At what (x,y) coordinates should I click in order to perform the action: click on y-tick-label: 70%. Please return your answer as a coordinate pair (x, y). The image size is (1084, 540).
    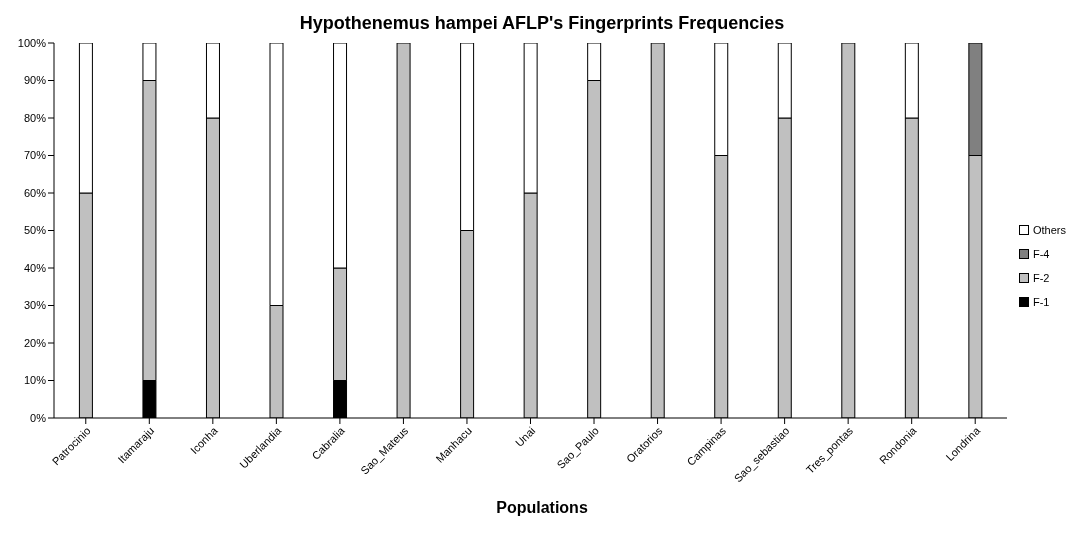
    Looking at the image, I should click on (35, 155).